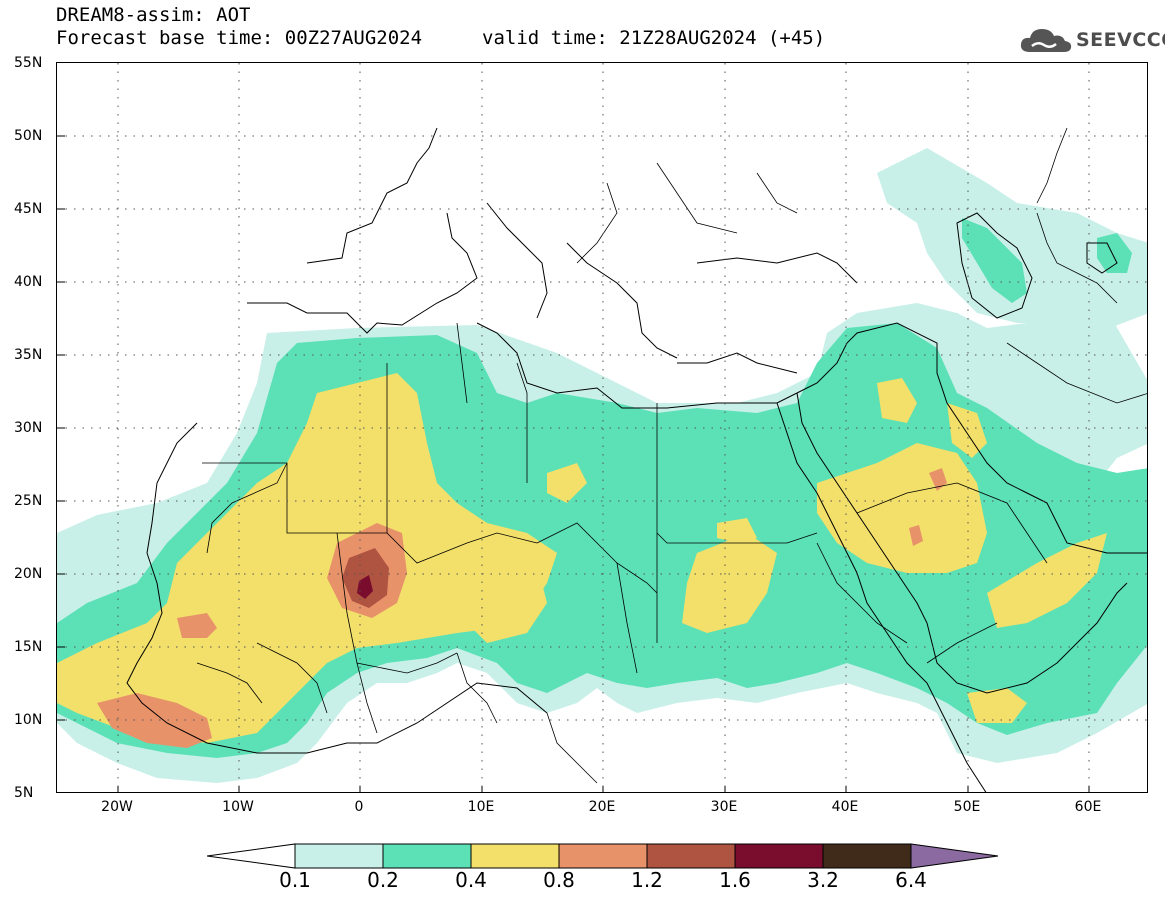 Image resolution: width=1165 pixels, height=905 pixels. I want to click on colorbar-label-1-6: 1.6, so click(735, 880).